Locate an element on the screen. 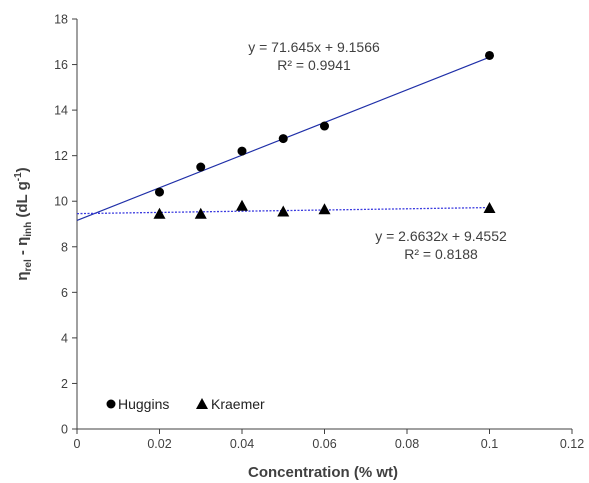 Image resolution: width=589 pixels, height=483 pixels. y-tick-label: 4 is located at coordinates (64, 338).